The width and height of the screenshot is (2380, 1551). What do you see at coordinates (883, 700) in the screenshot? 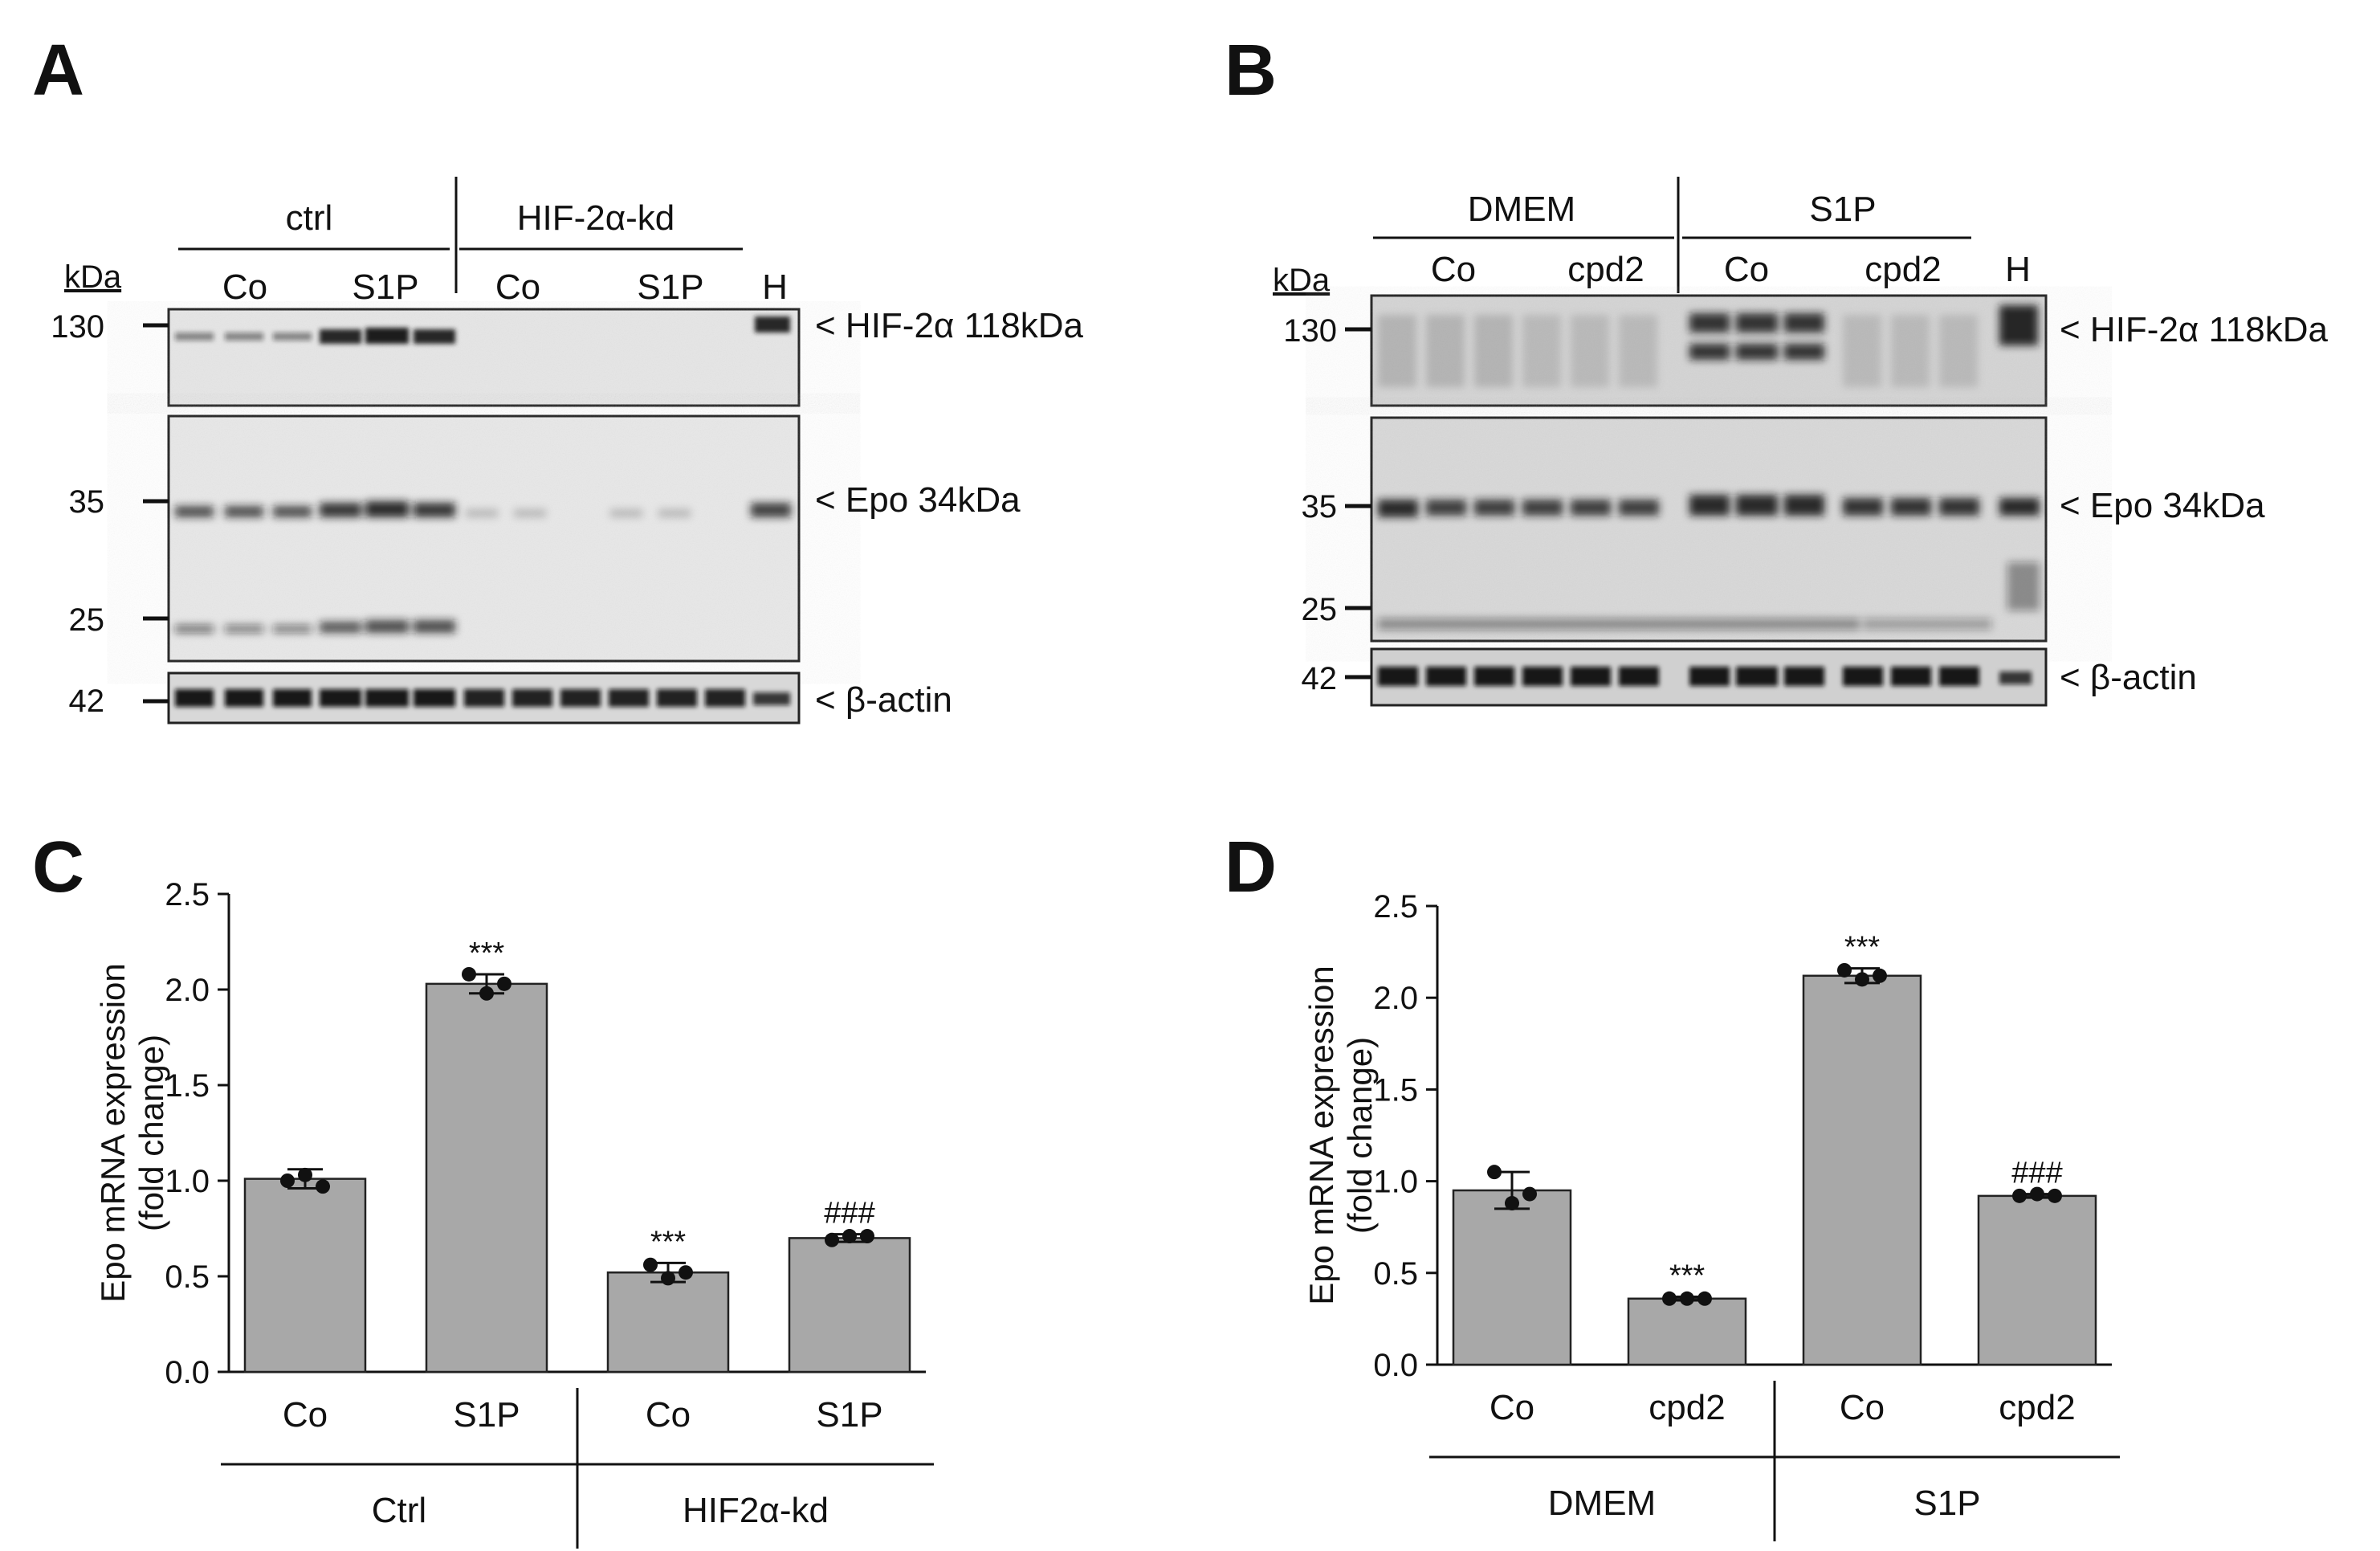
I see `blot-a-actin-label: < β-actin` at bounding box center [883, 700].